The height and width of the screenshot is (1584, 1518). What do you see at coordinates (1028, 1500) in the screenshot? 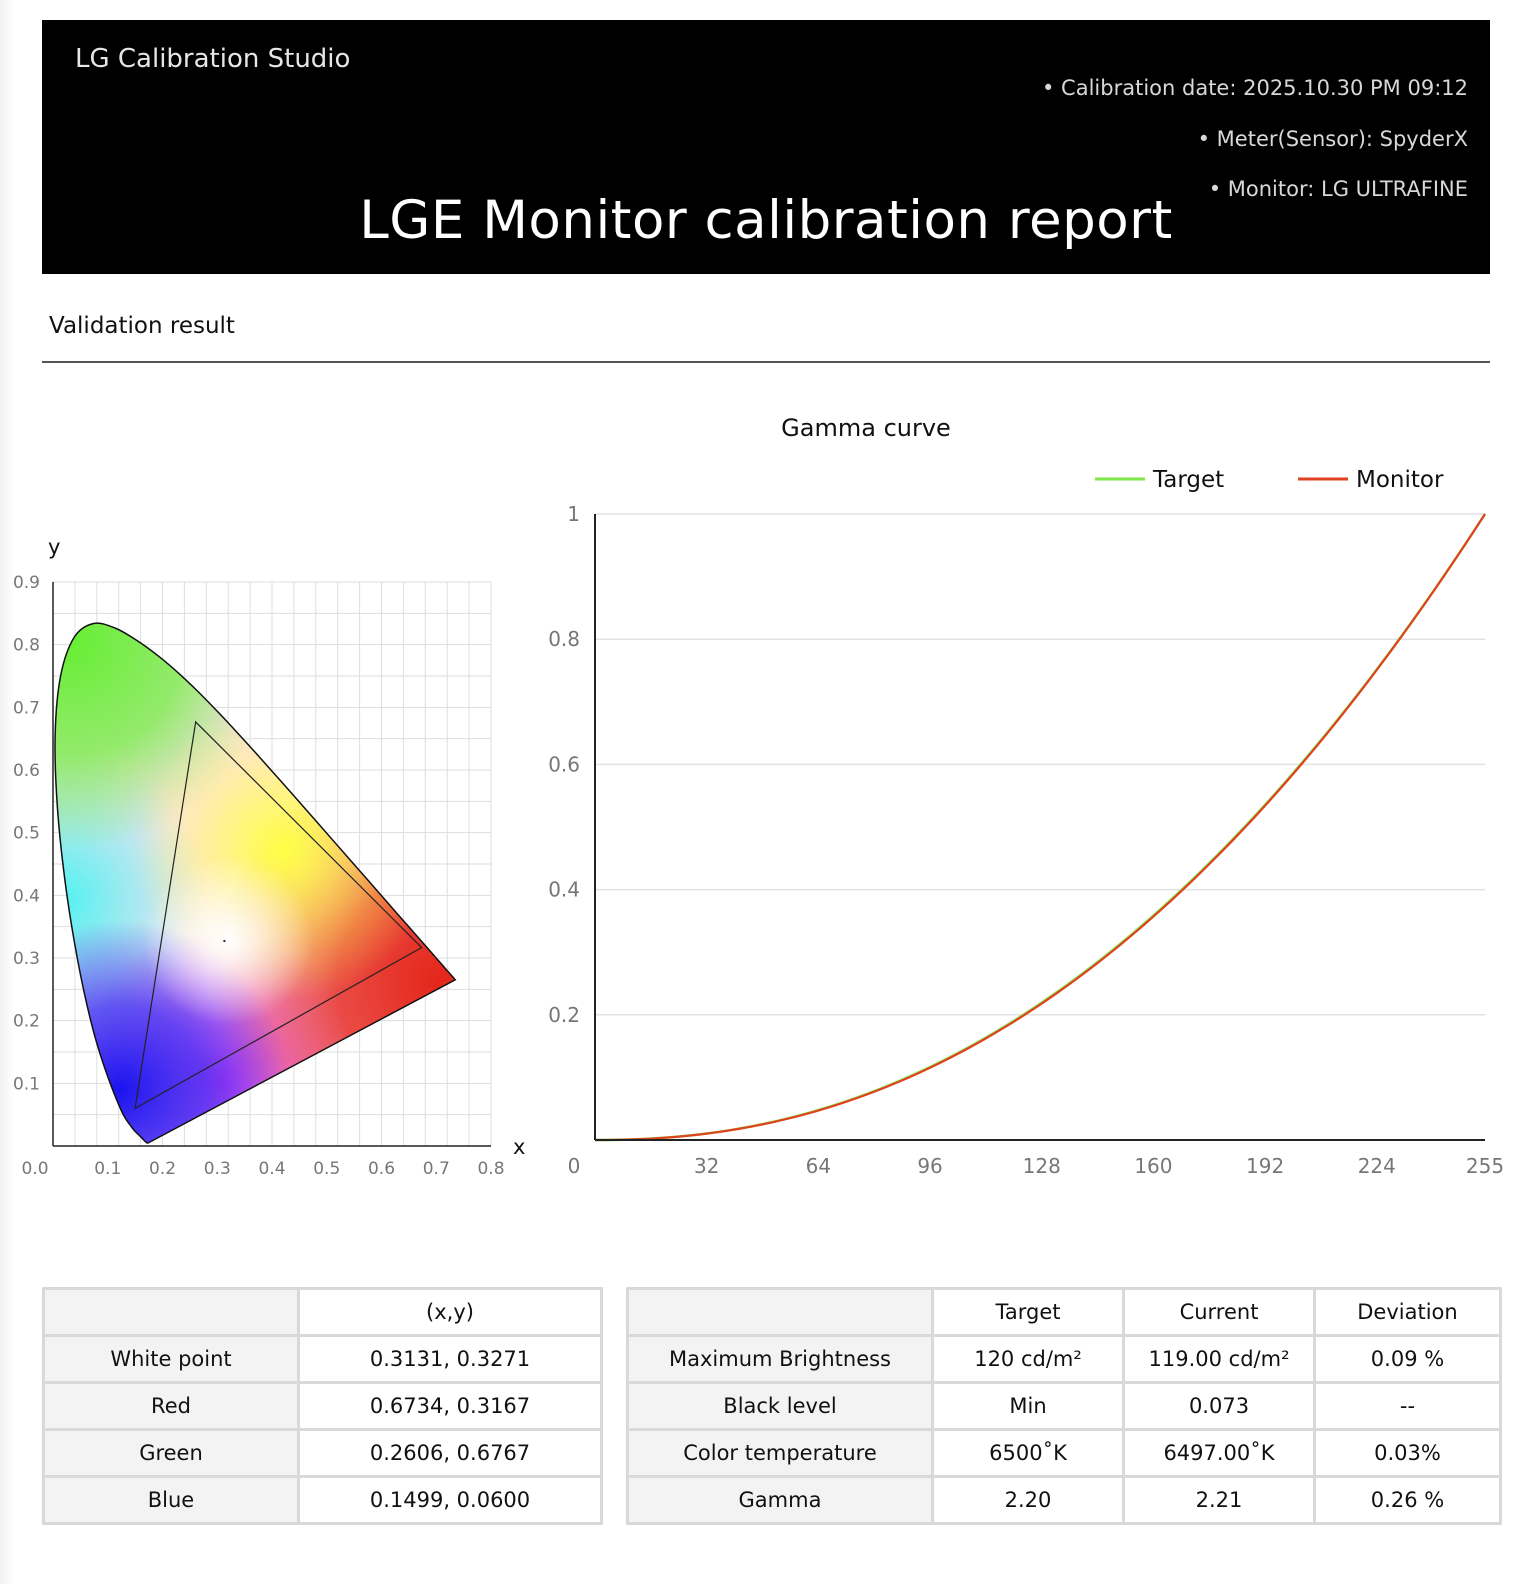
I see `target-value: 2.20` at bounding box center [1028, 1500].